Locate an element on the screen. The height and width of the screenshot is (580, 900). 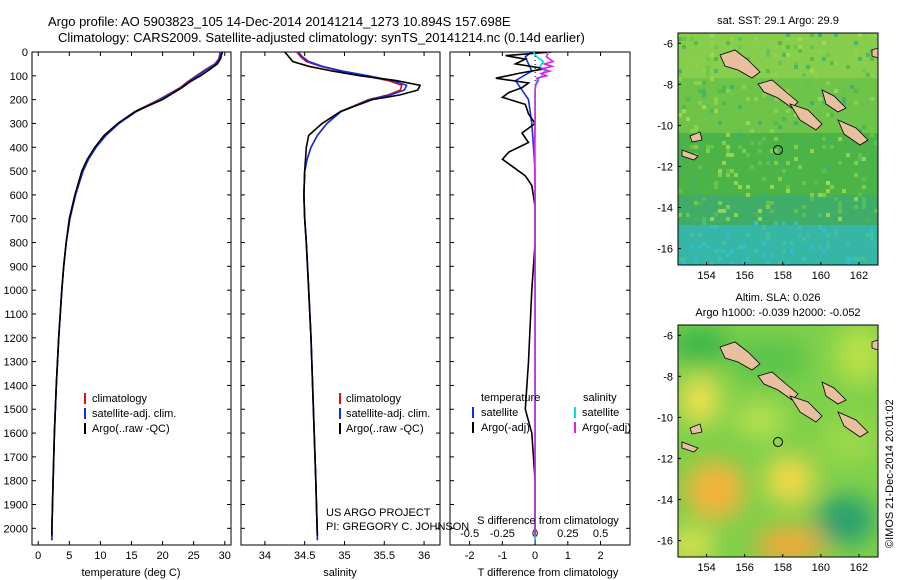
x-tick-label: -2 is located at coordinates (470, 556).